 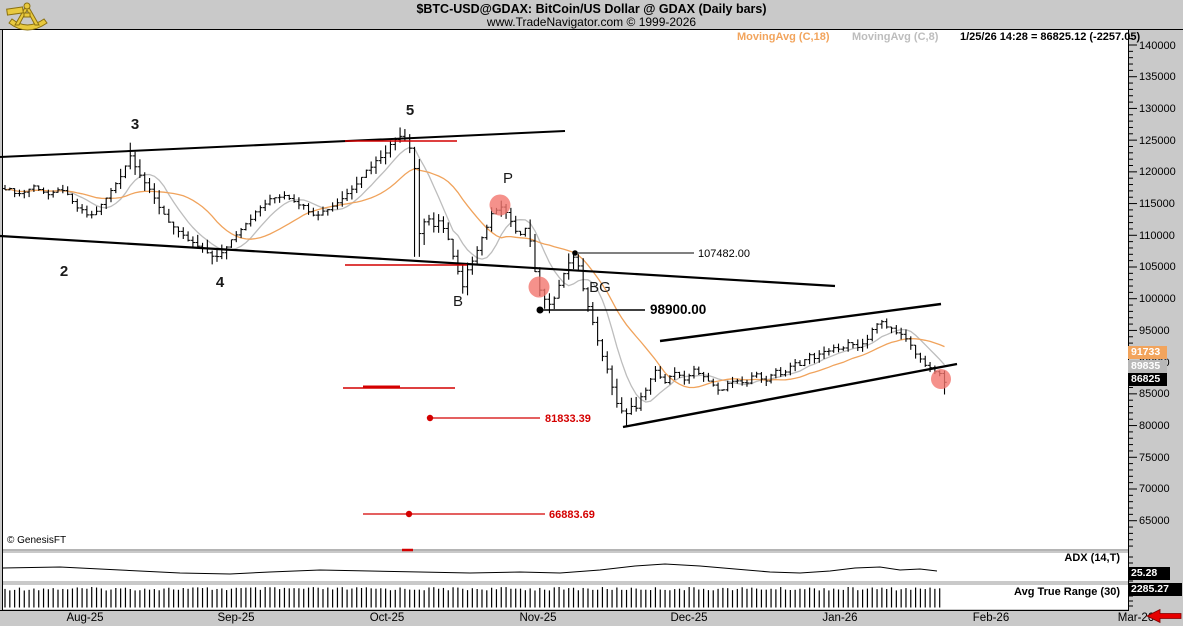 What do you see at coordinates (565, 550) in the screenshot?
I see `chart-bottom-separator` at bounding box center [565, 550].